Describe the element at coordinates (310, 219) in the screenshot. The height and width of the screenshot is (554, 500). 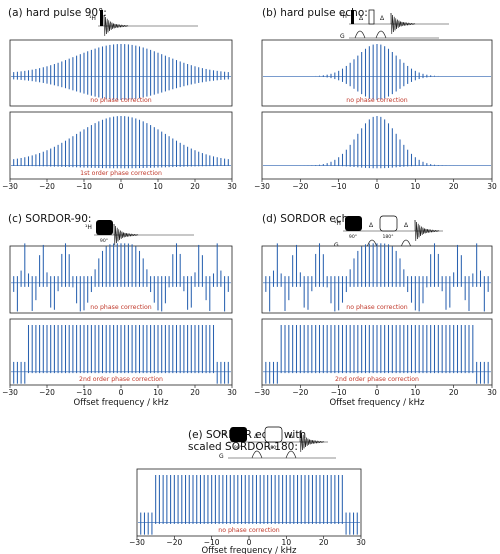
I see `panel-title: (d) SORDOR echo:` at that location.